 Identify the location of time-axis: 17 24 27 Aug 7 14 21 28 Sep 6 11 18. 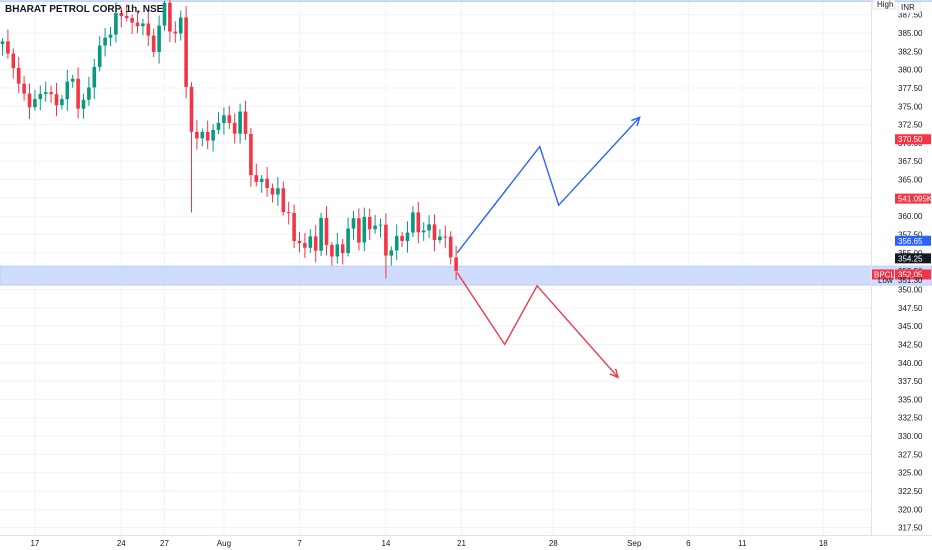
(466, 542).